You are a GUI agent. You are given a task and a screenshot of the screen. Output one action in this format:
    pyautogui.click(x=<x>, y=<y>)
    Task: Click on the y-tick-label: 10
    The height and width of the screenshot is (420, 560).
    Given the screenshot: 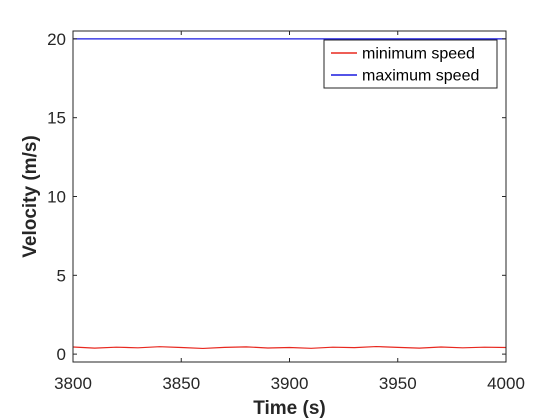 What is the action you would take?
    pyautogui.click(x=56, y=197)
    